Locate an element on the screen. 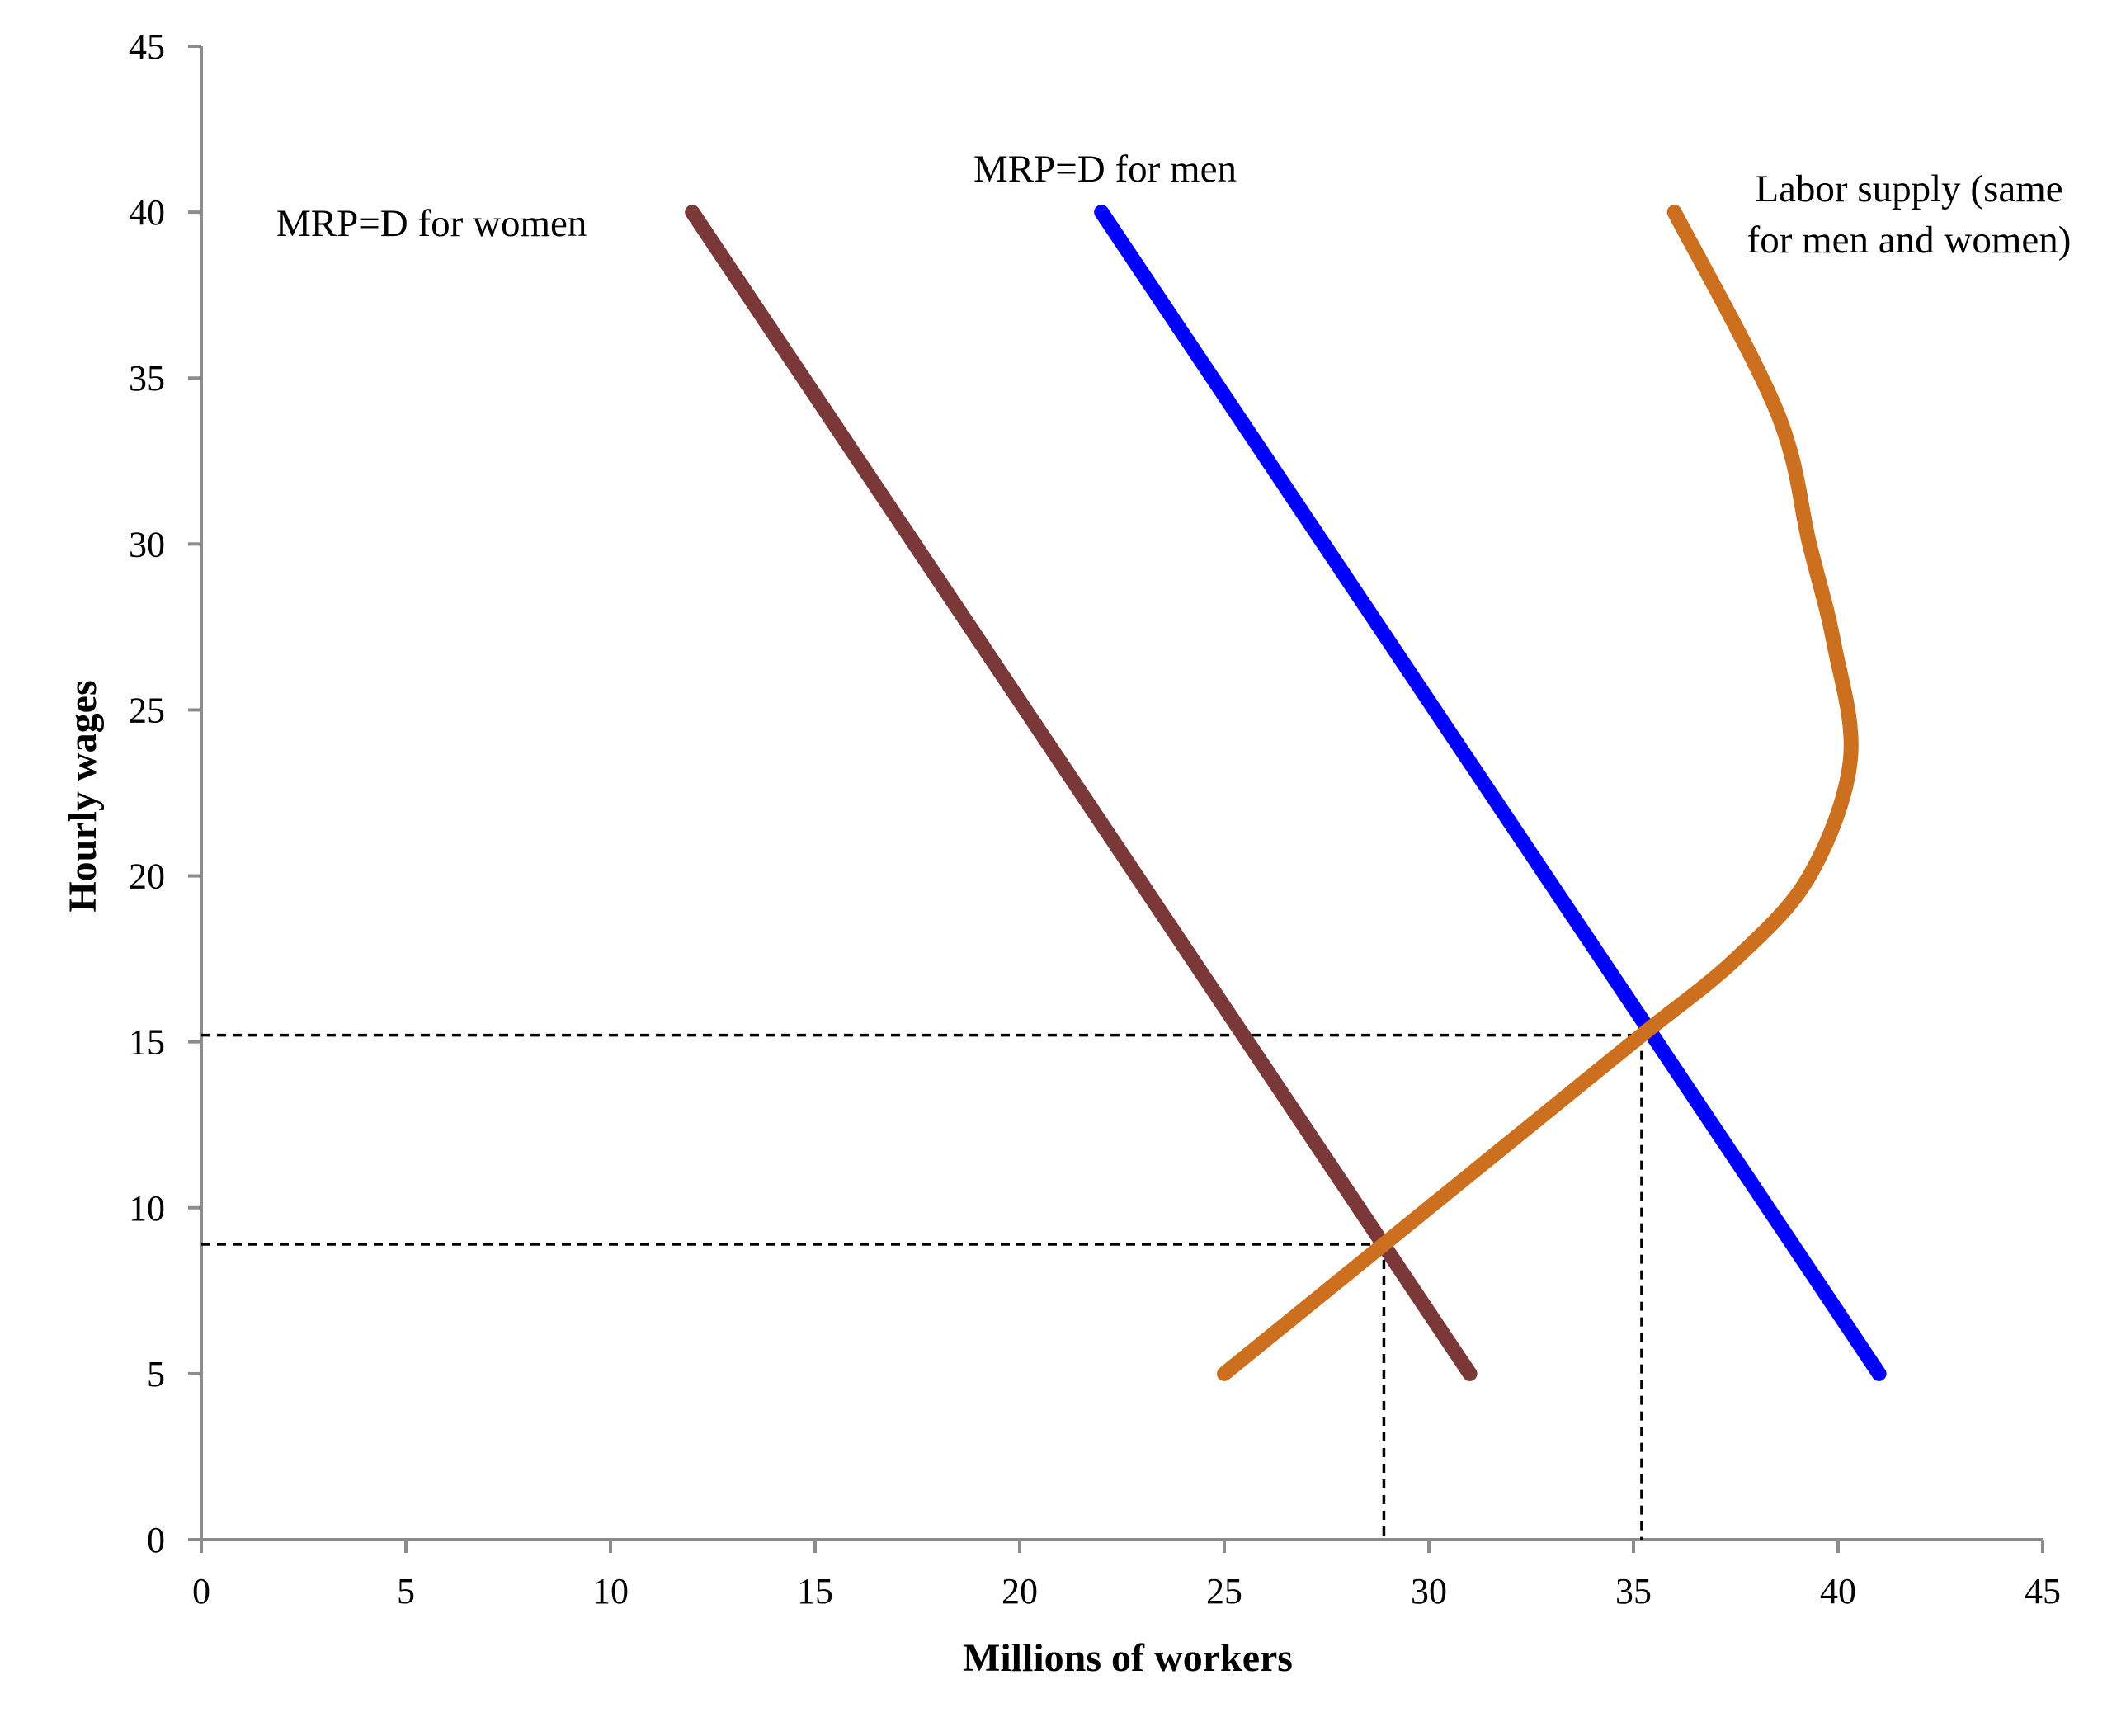 The height and width of the screenshot is (1736, 2112). x-tick-label: 15 is located at coordinates (815, 1591).